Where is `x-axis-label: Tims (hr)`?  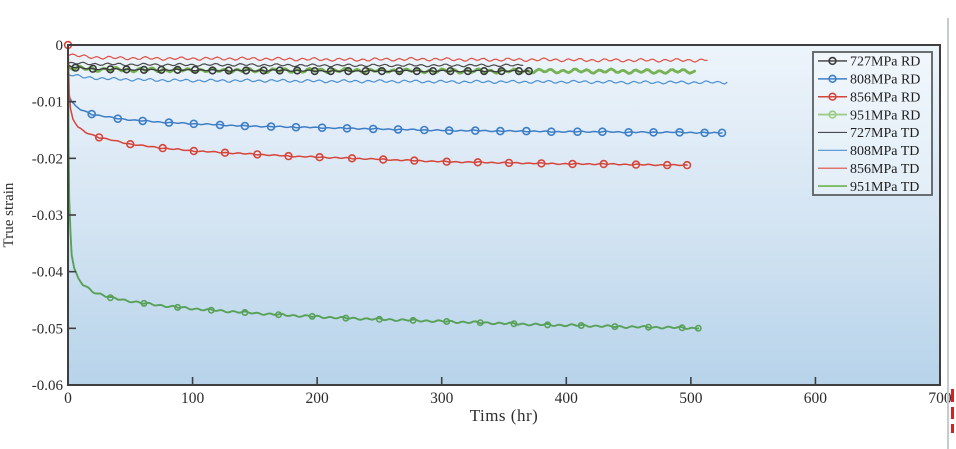
x-axis-label: Tims (hr) is located at coordinates (504, 415).